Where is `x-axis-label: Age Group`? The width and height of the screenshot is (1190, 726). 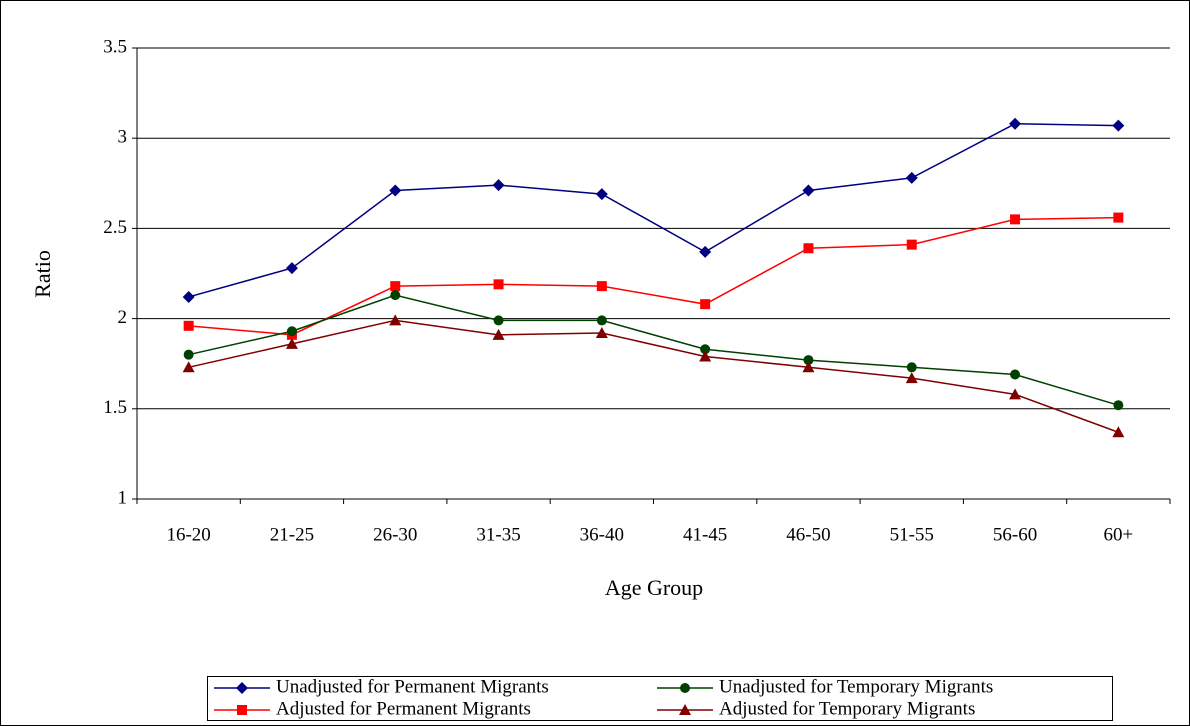 x-axis-label: Age Group is located at coordinates (654, 587).